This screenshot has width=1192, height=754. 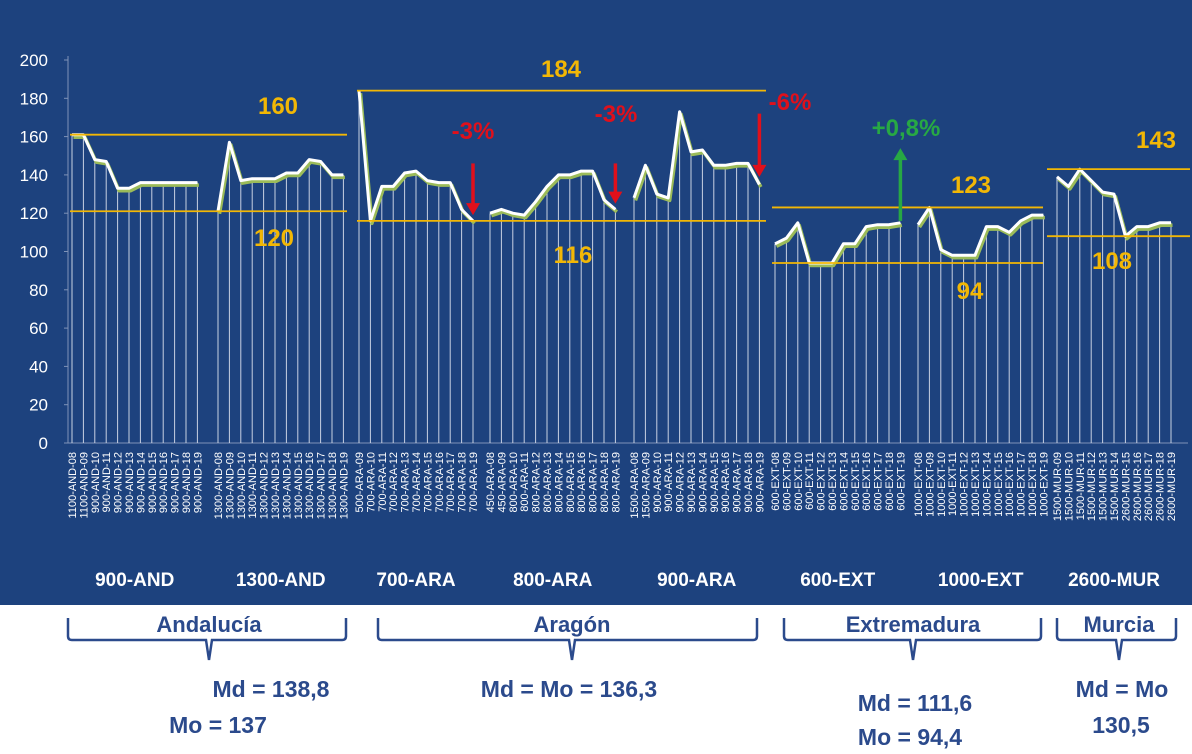 I want to click on series-line-1000-EXT, so click(x=980, y=231).